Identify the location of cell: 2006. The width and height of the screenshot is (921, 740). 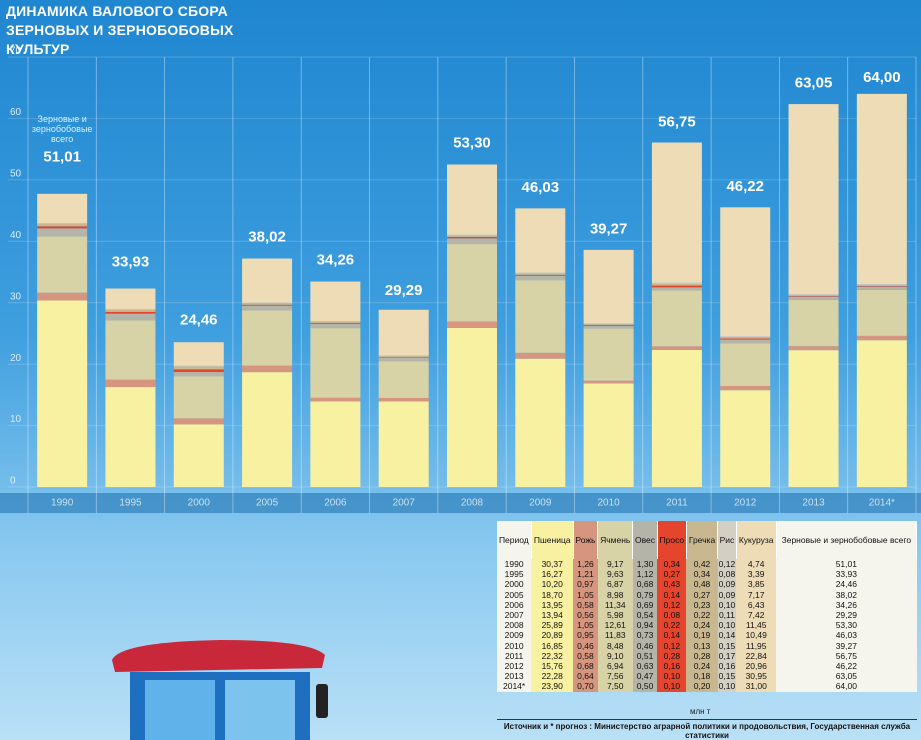
(514, 604).